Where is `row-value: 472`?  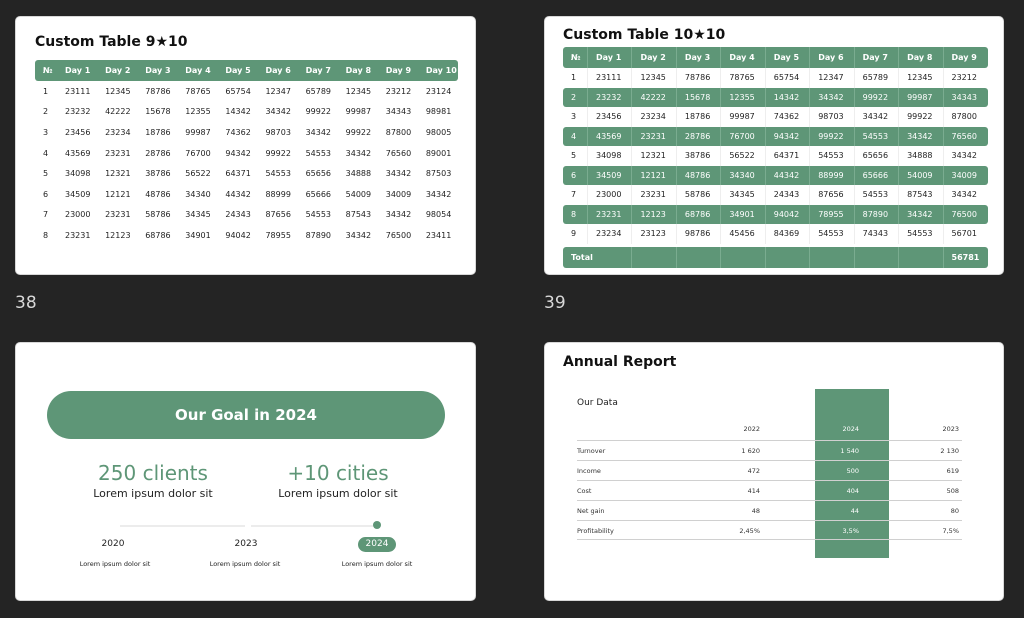
row-value: 472 is located at coordinates (753, 471).